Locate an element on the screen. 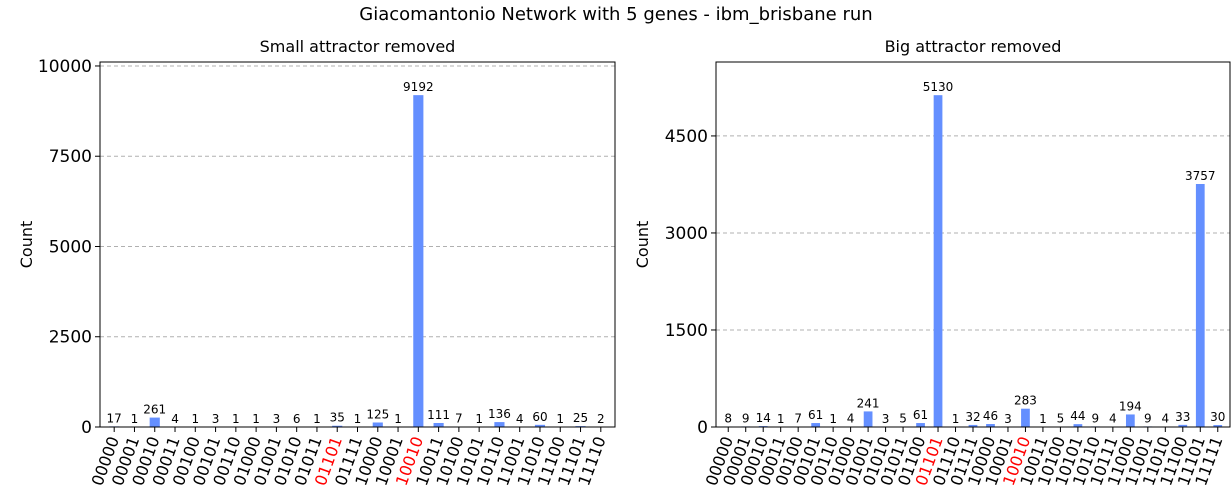 The image size is (1232, 498). value-label: 30 is located at coordinates (1217, 417).